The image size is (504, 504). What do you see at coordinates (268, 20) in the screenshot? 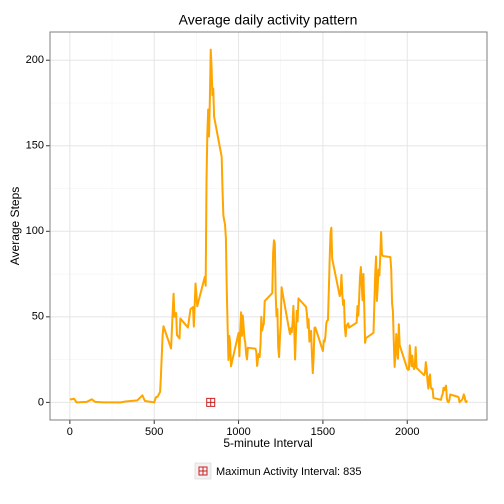
I see `chart-title: Average daily activity pattern` at bounding box center [268, 20].